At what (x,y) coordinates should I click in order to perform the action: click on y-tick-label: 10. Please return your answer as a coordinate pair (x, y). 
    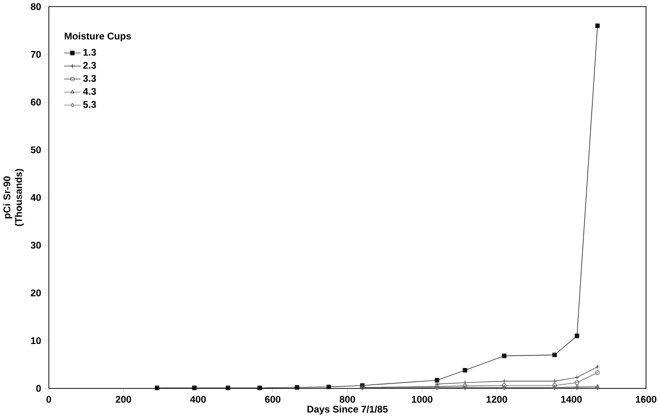
    Looking at the image, I should click on (36, 340).